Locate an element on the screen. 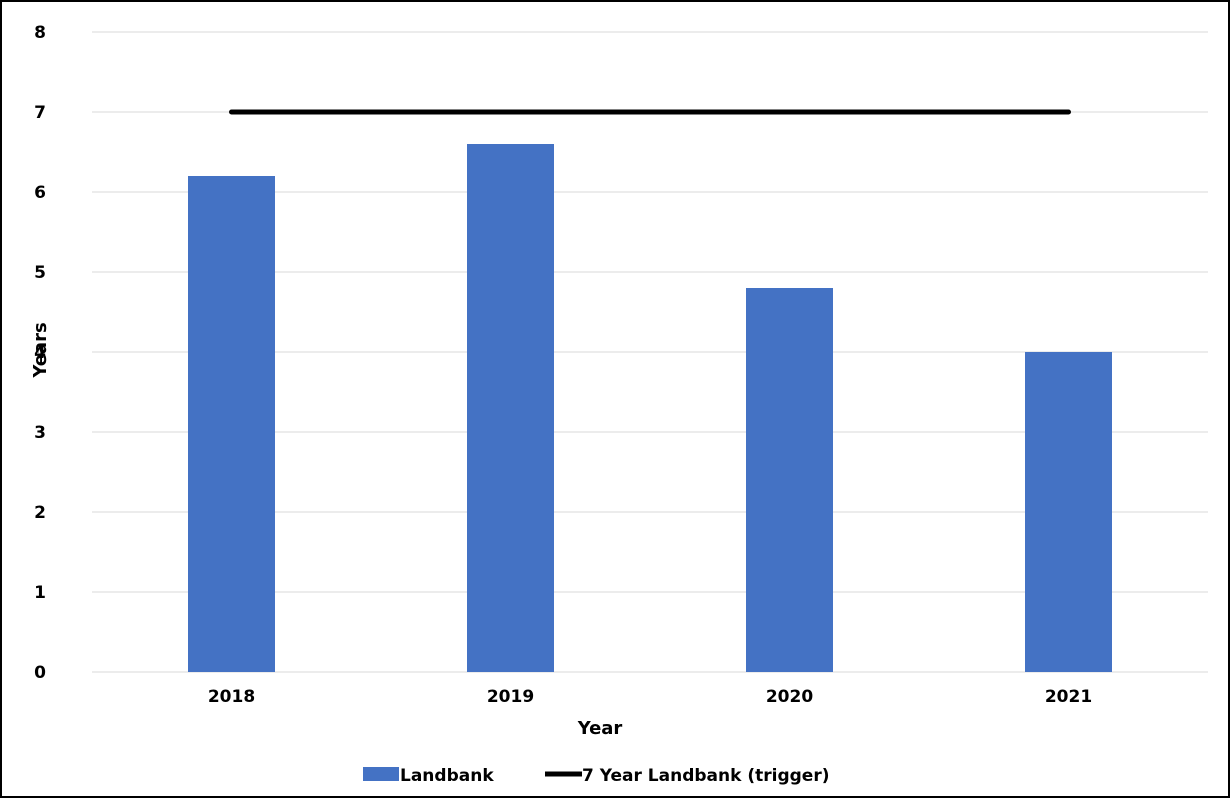  y-tick-label-8: 8 is located at coordinates (40, 33).